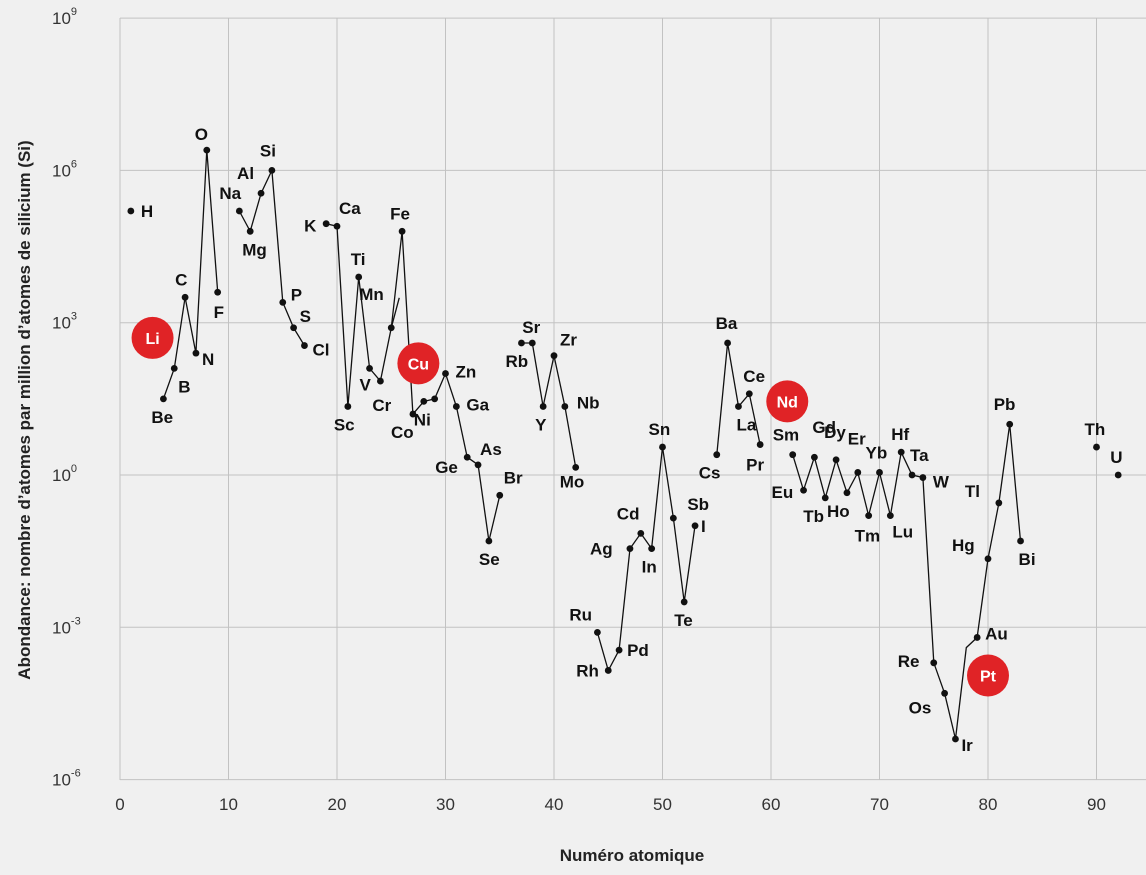  Describe the element at coordinates (580, 614) in the screenshot. I see `element-label-ru: Ru` at that location.